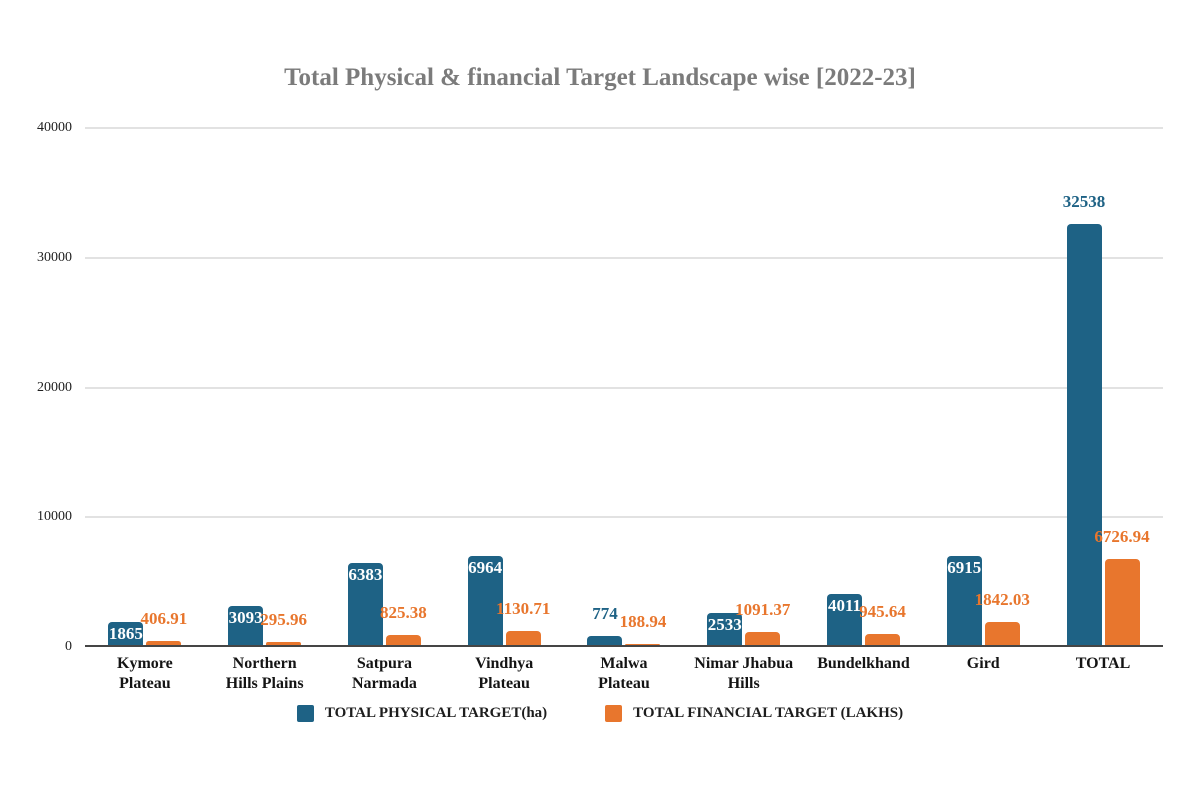  What do you see at coordinates (763, 609) in the screenshot?
I see `bar-value-label: 1091.37` at bounding box center [763, 609].